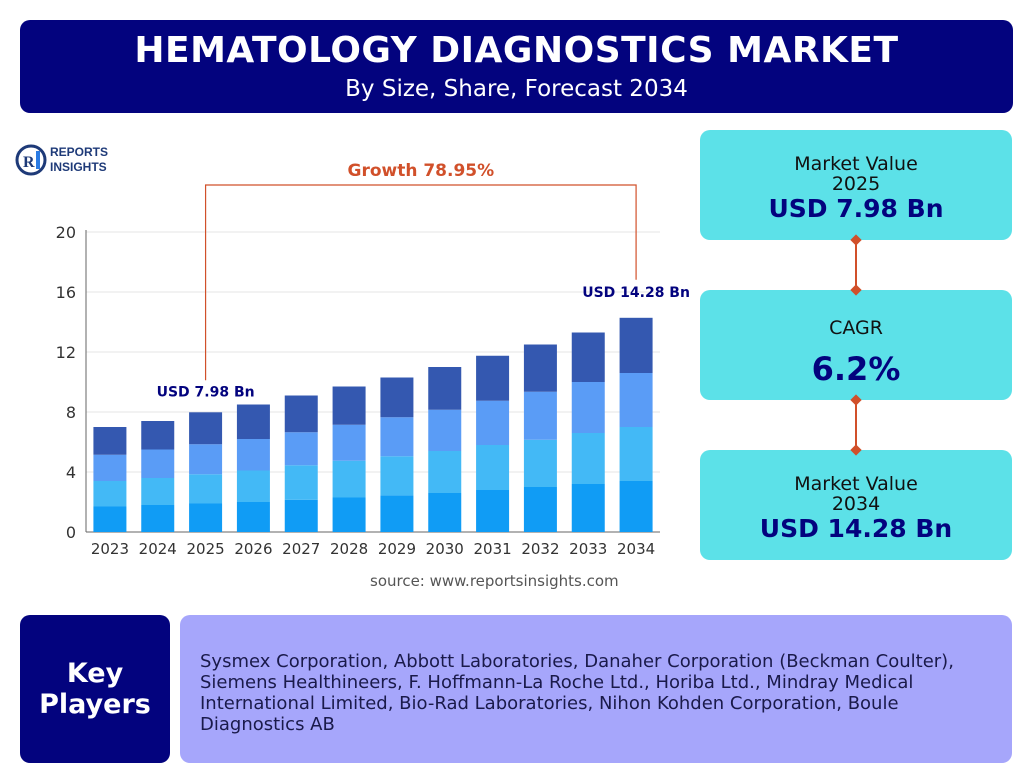 This screenshot has width=1032, height=766. What do you see at coordinates (636, 293) in the screenshot?
I see `end-value-label: USD 14.28 Bn` at bounding box center [636, 293].